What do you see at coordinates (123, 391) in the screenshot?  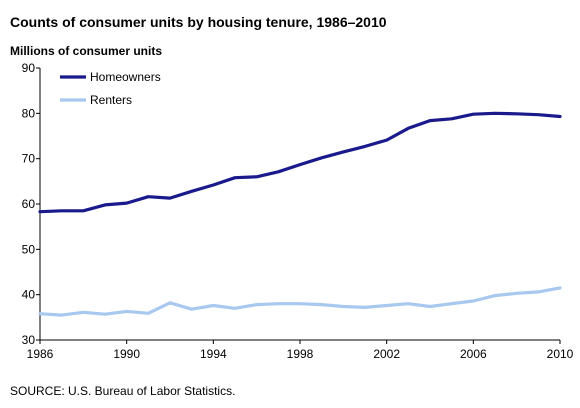 I see `source-note: SOURCE: U.S. Bureau of Labor Statistics.` at bounding box center [123, 391].